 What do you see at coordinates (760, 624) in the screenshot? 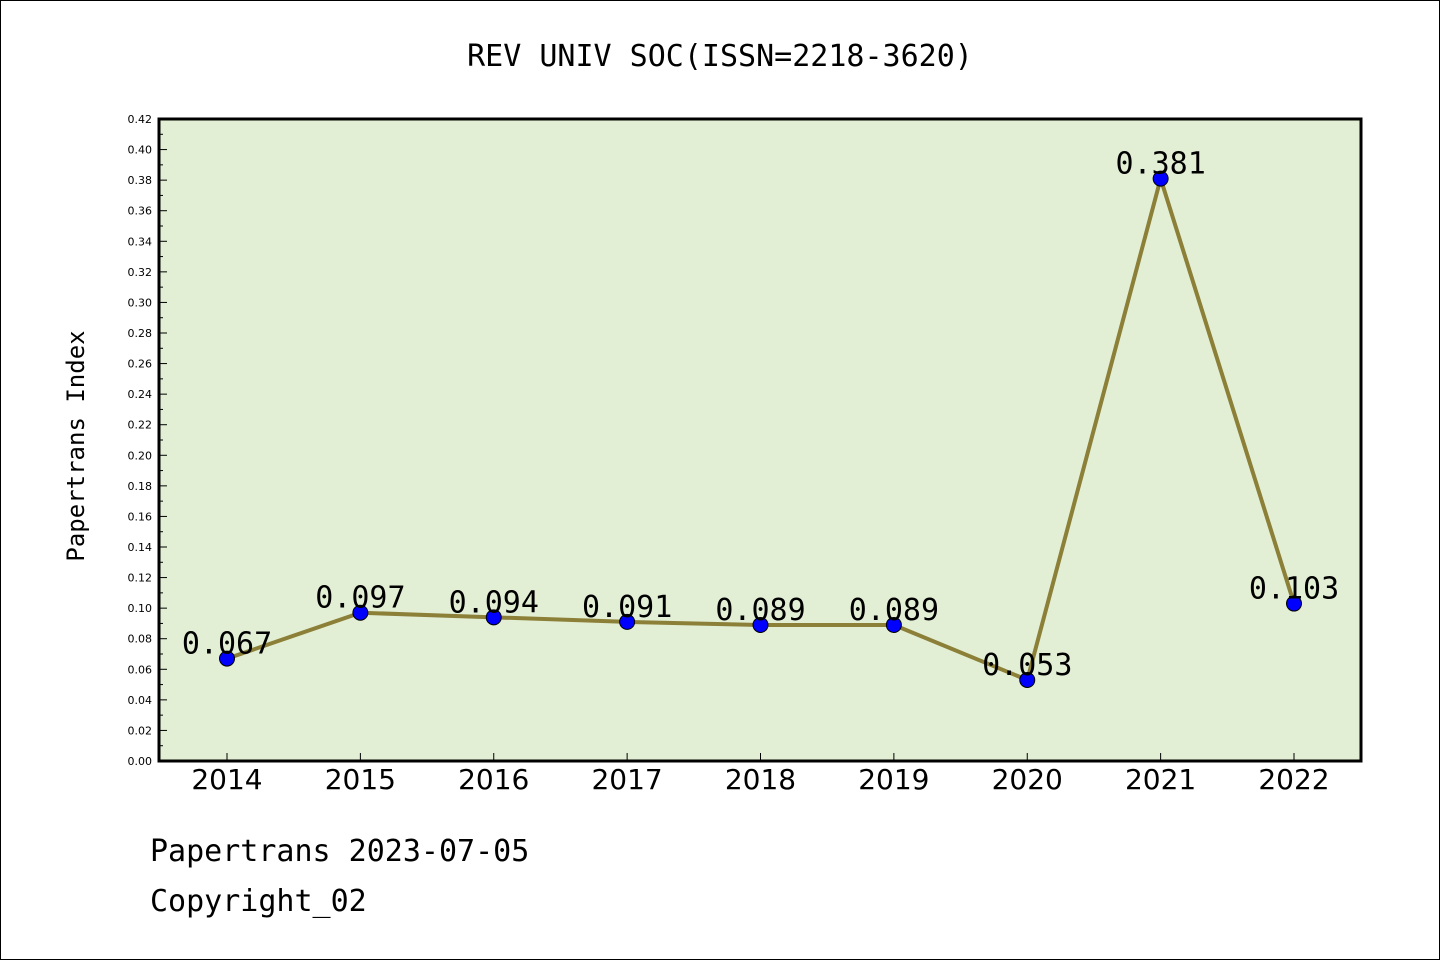
I see `data-point-2018` at bounding box center [760, 624].